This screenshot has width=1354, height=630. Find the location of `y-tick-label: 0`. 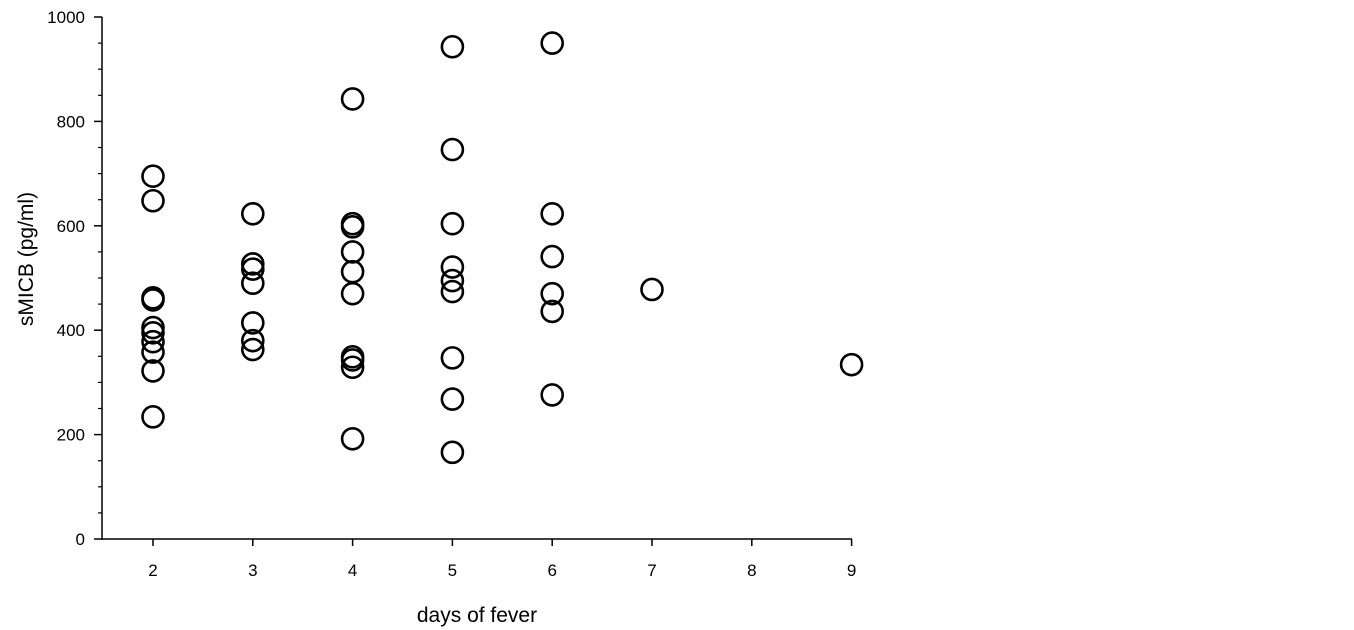

y-tick-label: 0 is located at coordinates (80, 539).